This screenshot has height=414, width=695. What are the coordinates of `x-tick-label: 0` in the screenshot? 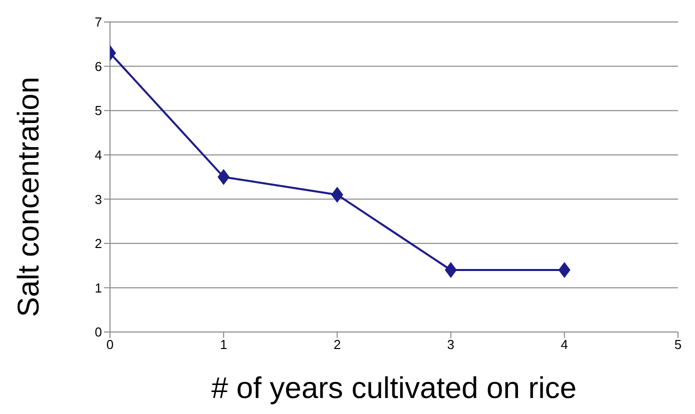 It's located at (110, 344).